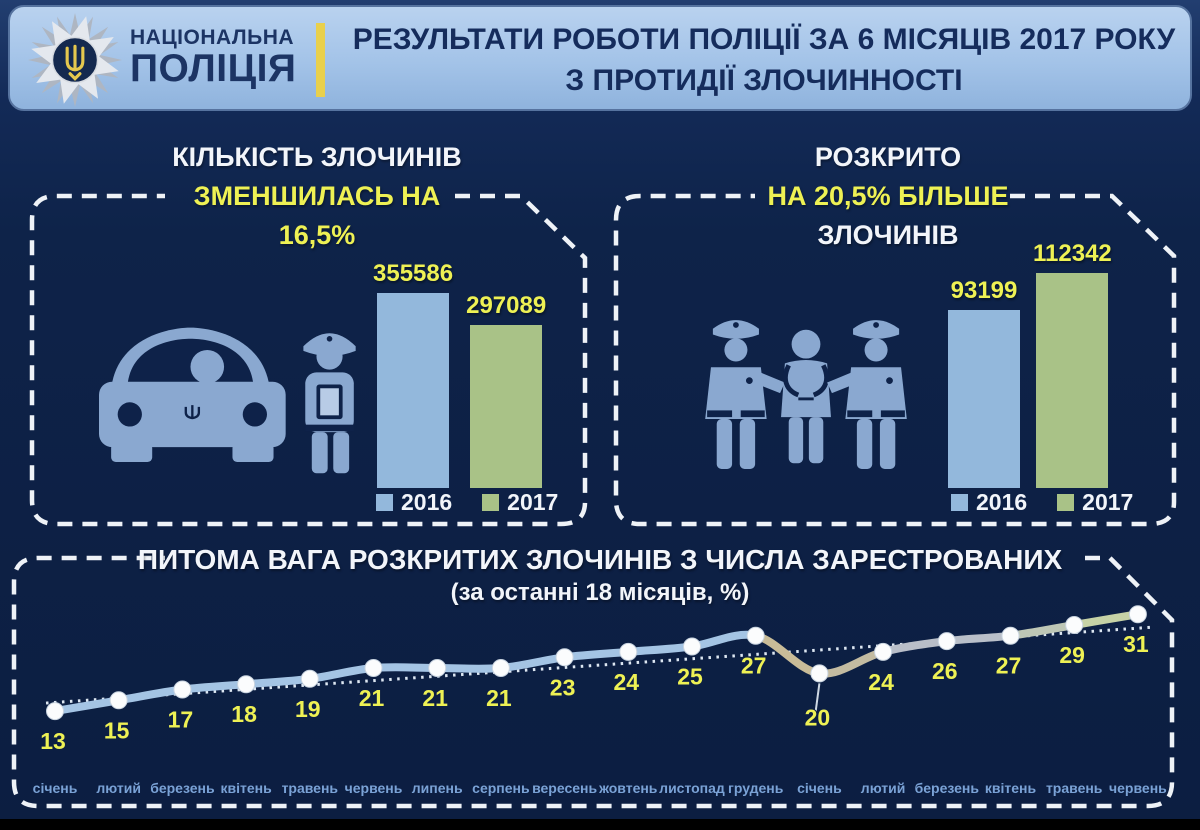  Describe the element at coordinates (501, 788) in the screenshot. I see `svg-text: серпень` at that location.